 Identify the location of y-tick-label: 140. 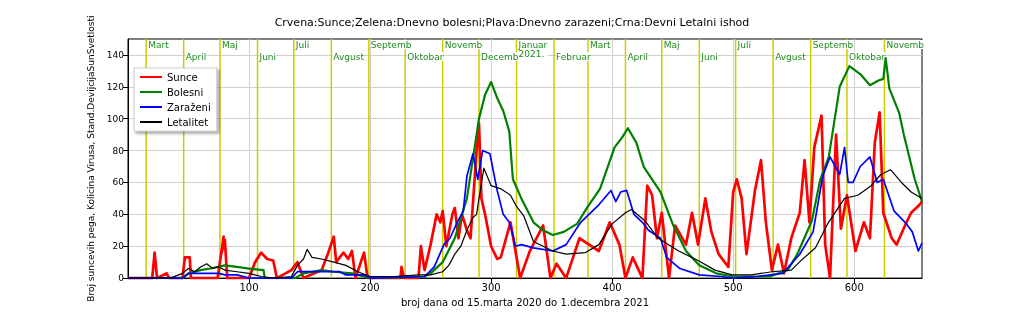
(115, 54).